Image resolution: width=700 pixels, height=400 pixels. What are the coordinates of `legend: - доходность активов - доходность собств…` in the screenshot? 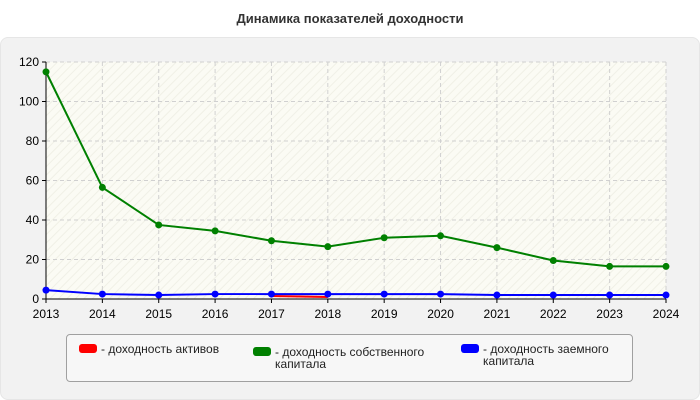 It's located at (349, 358).